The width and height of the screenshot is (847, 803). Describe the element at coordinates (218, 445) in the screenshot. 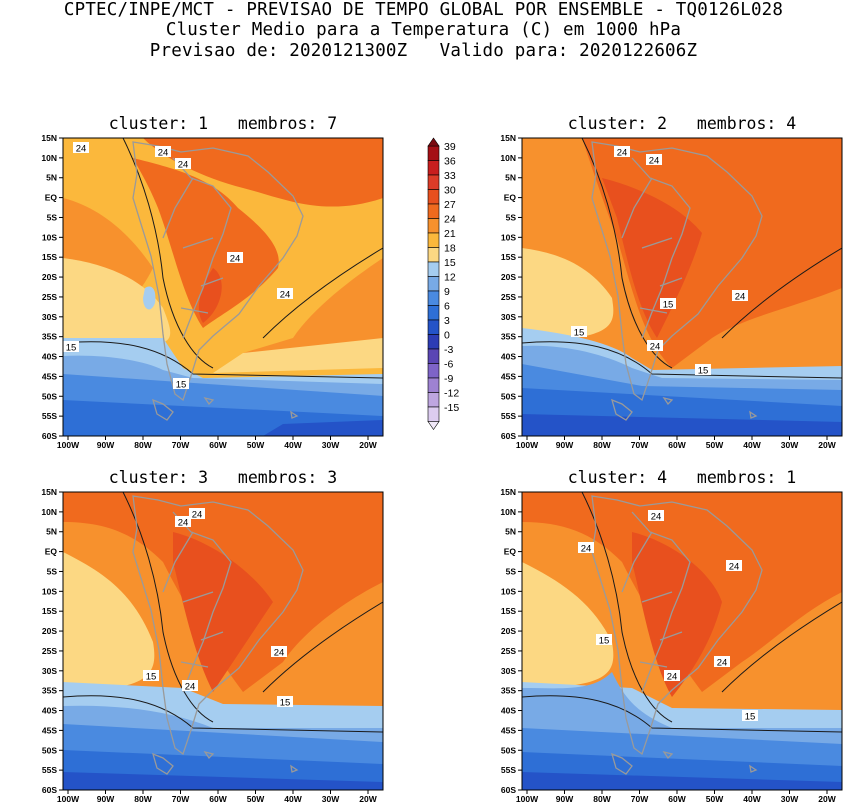

I see `panel-1-lon-label: 60W` at that location.